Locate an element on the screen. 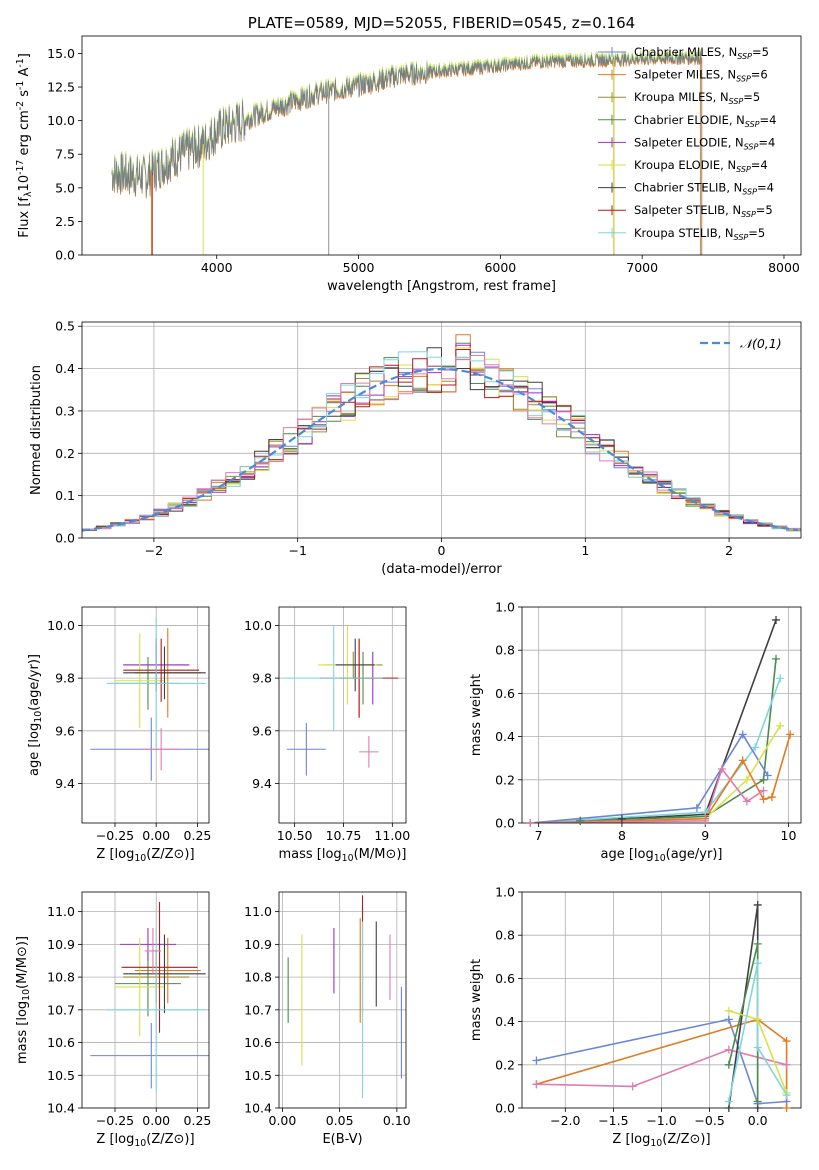 This screenshot has height=1170, width=819. x-tick-label: 10.75 is located at coordinates (344, 835).